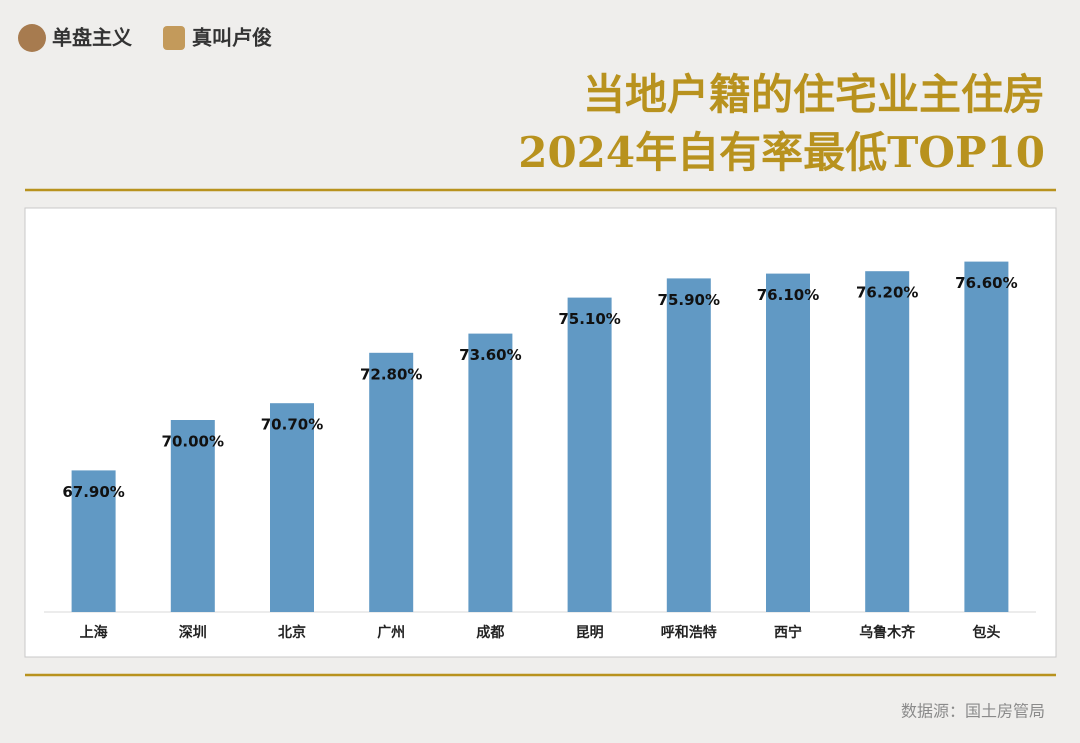  What do you see at coordinates (292, 425) in the screenshot?
I see `value-label: 70.70%` at bounding box center [292, 425].